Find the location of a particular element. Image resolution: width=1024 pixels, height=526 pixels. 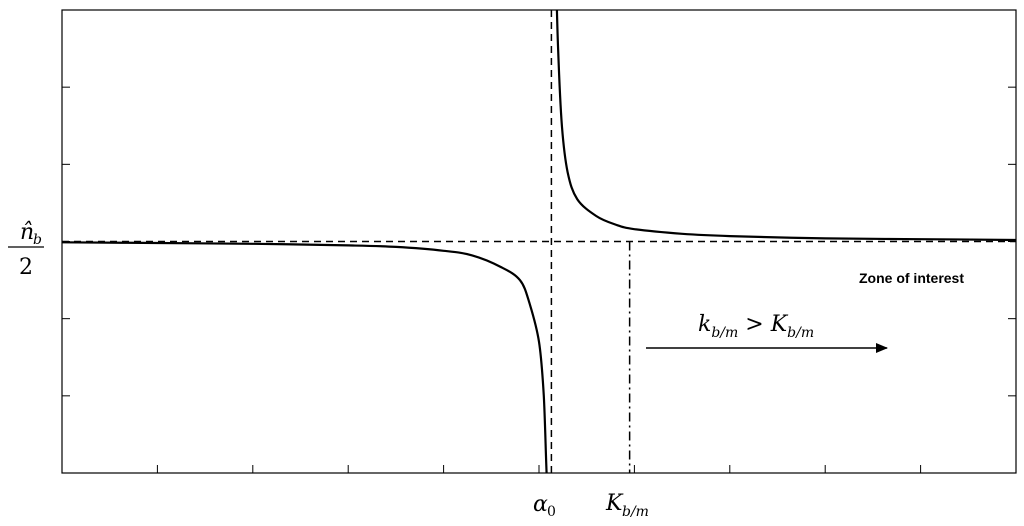

x-tick-label-alpha-sub: 0 is located at coordinates (551, 512).